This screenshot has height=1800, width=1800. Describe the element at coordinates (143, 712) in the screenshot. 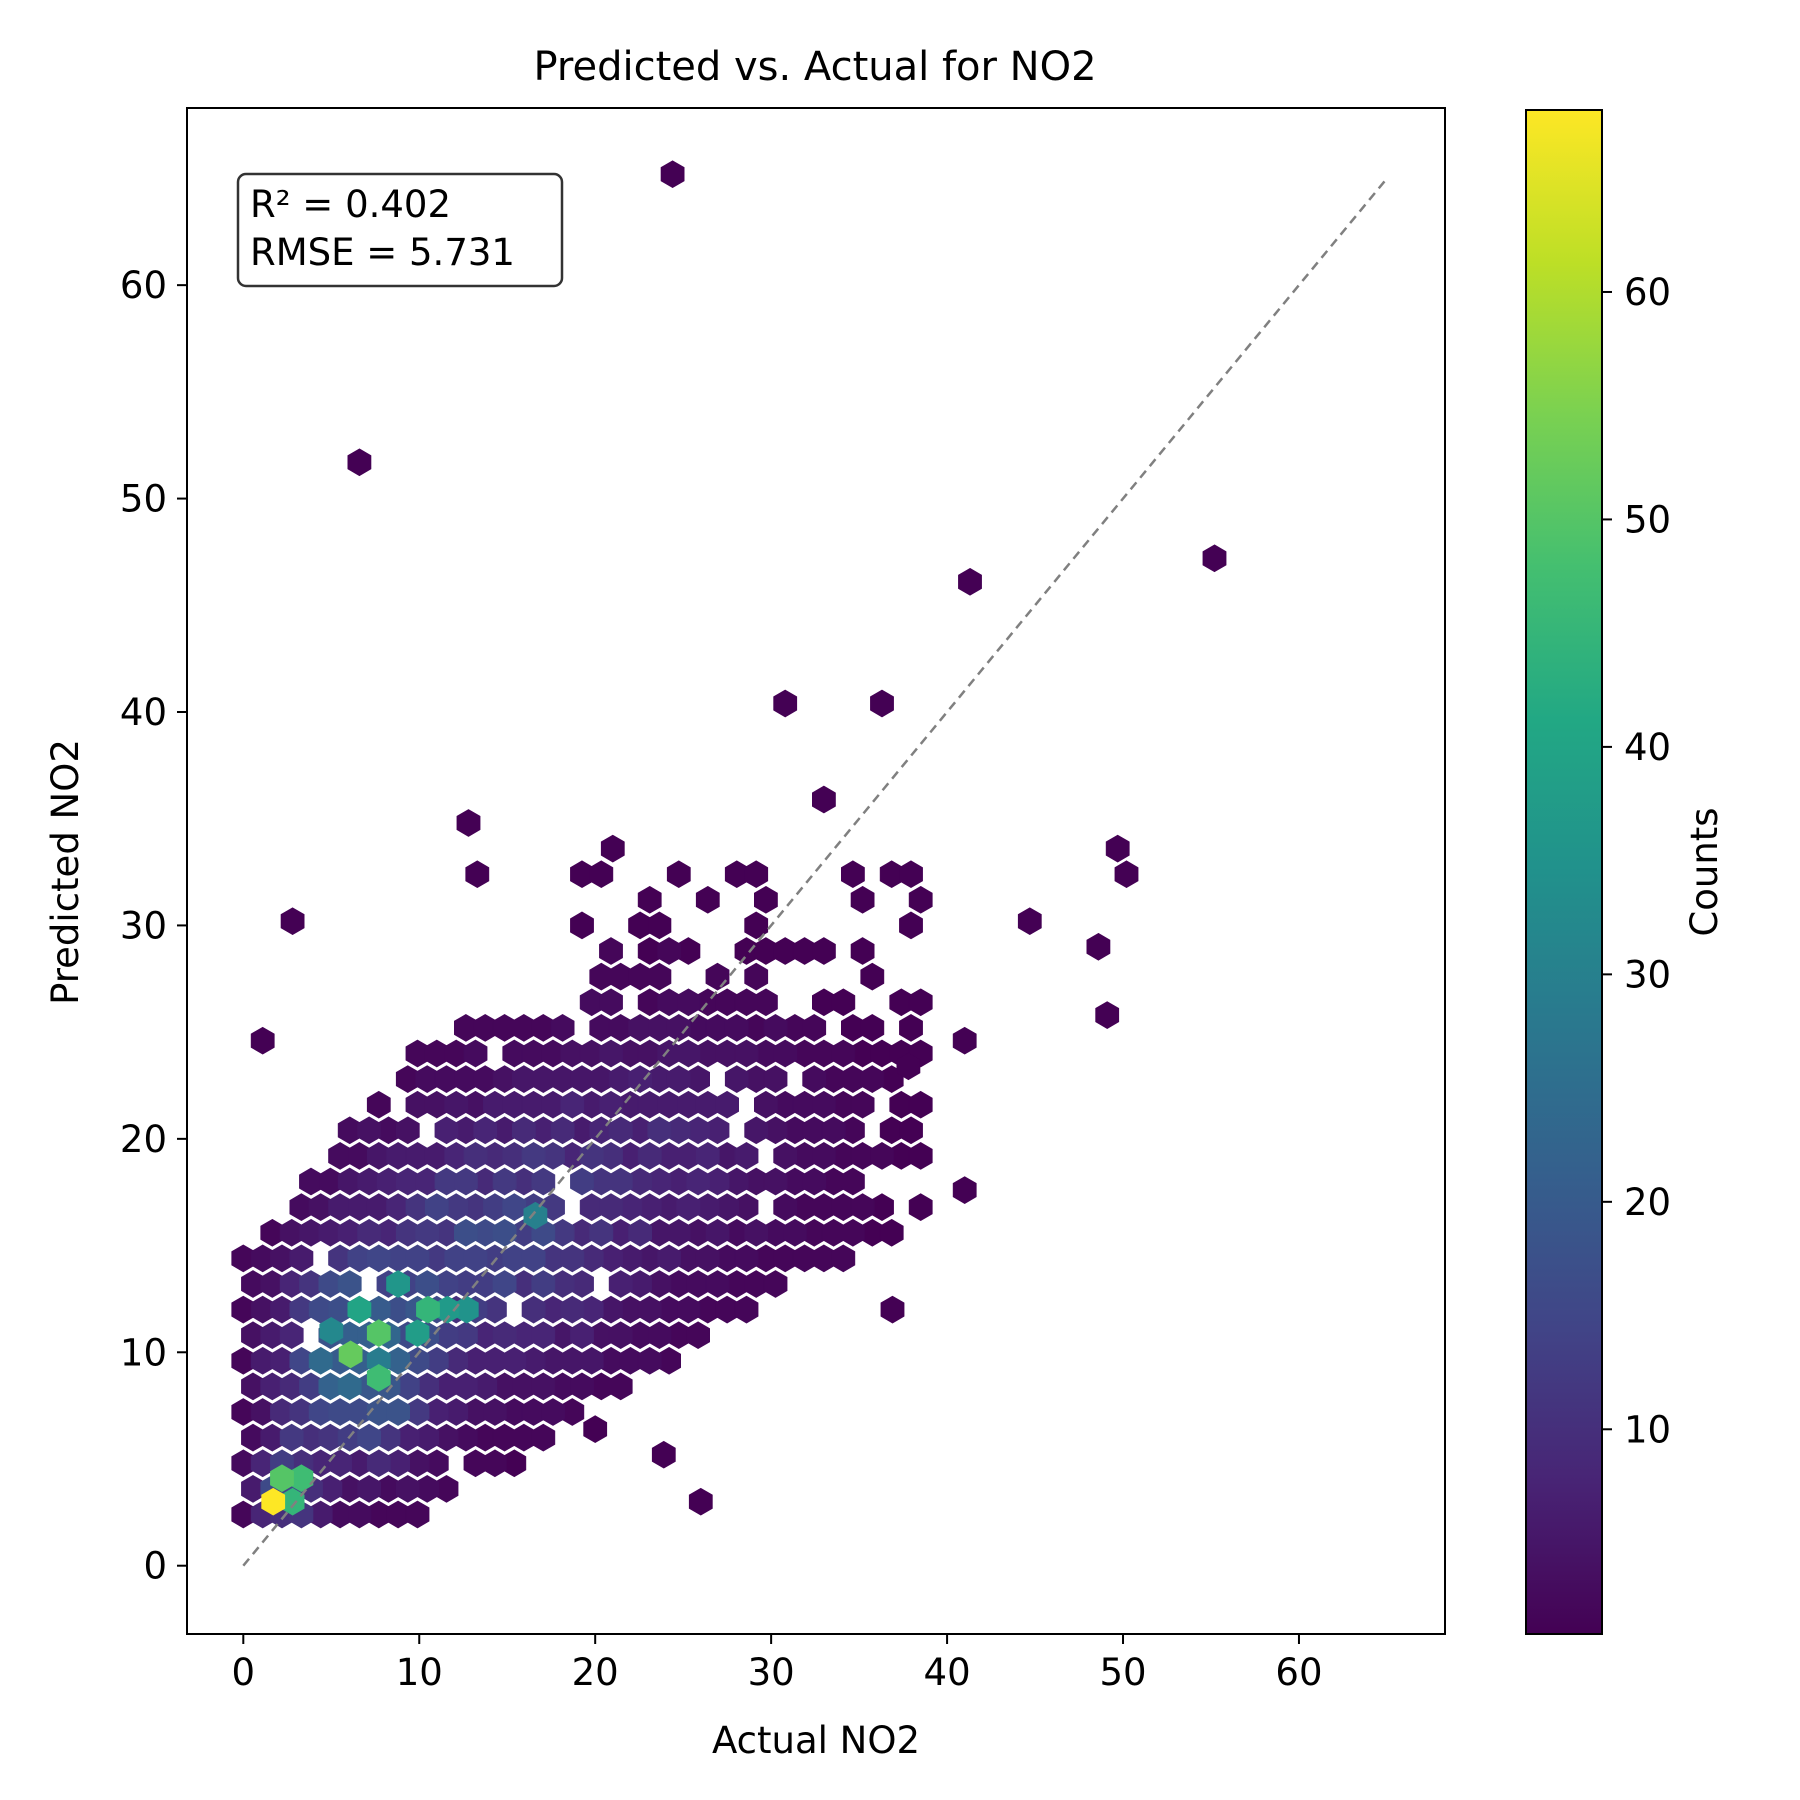

I see `y-tick-label: 40` at that location.